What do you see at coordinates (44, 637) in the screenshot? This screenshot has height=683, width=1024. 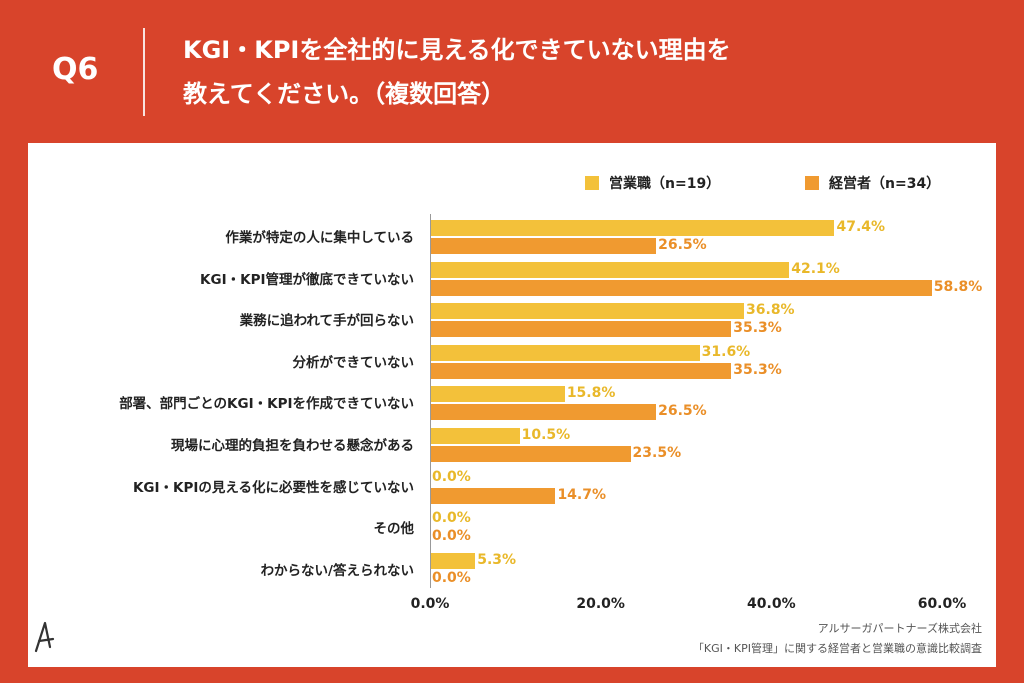 I see `company-logo-icon` at bounding box center [44, 637].